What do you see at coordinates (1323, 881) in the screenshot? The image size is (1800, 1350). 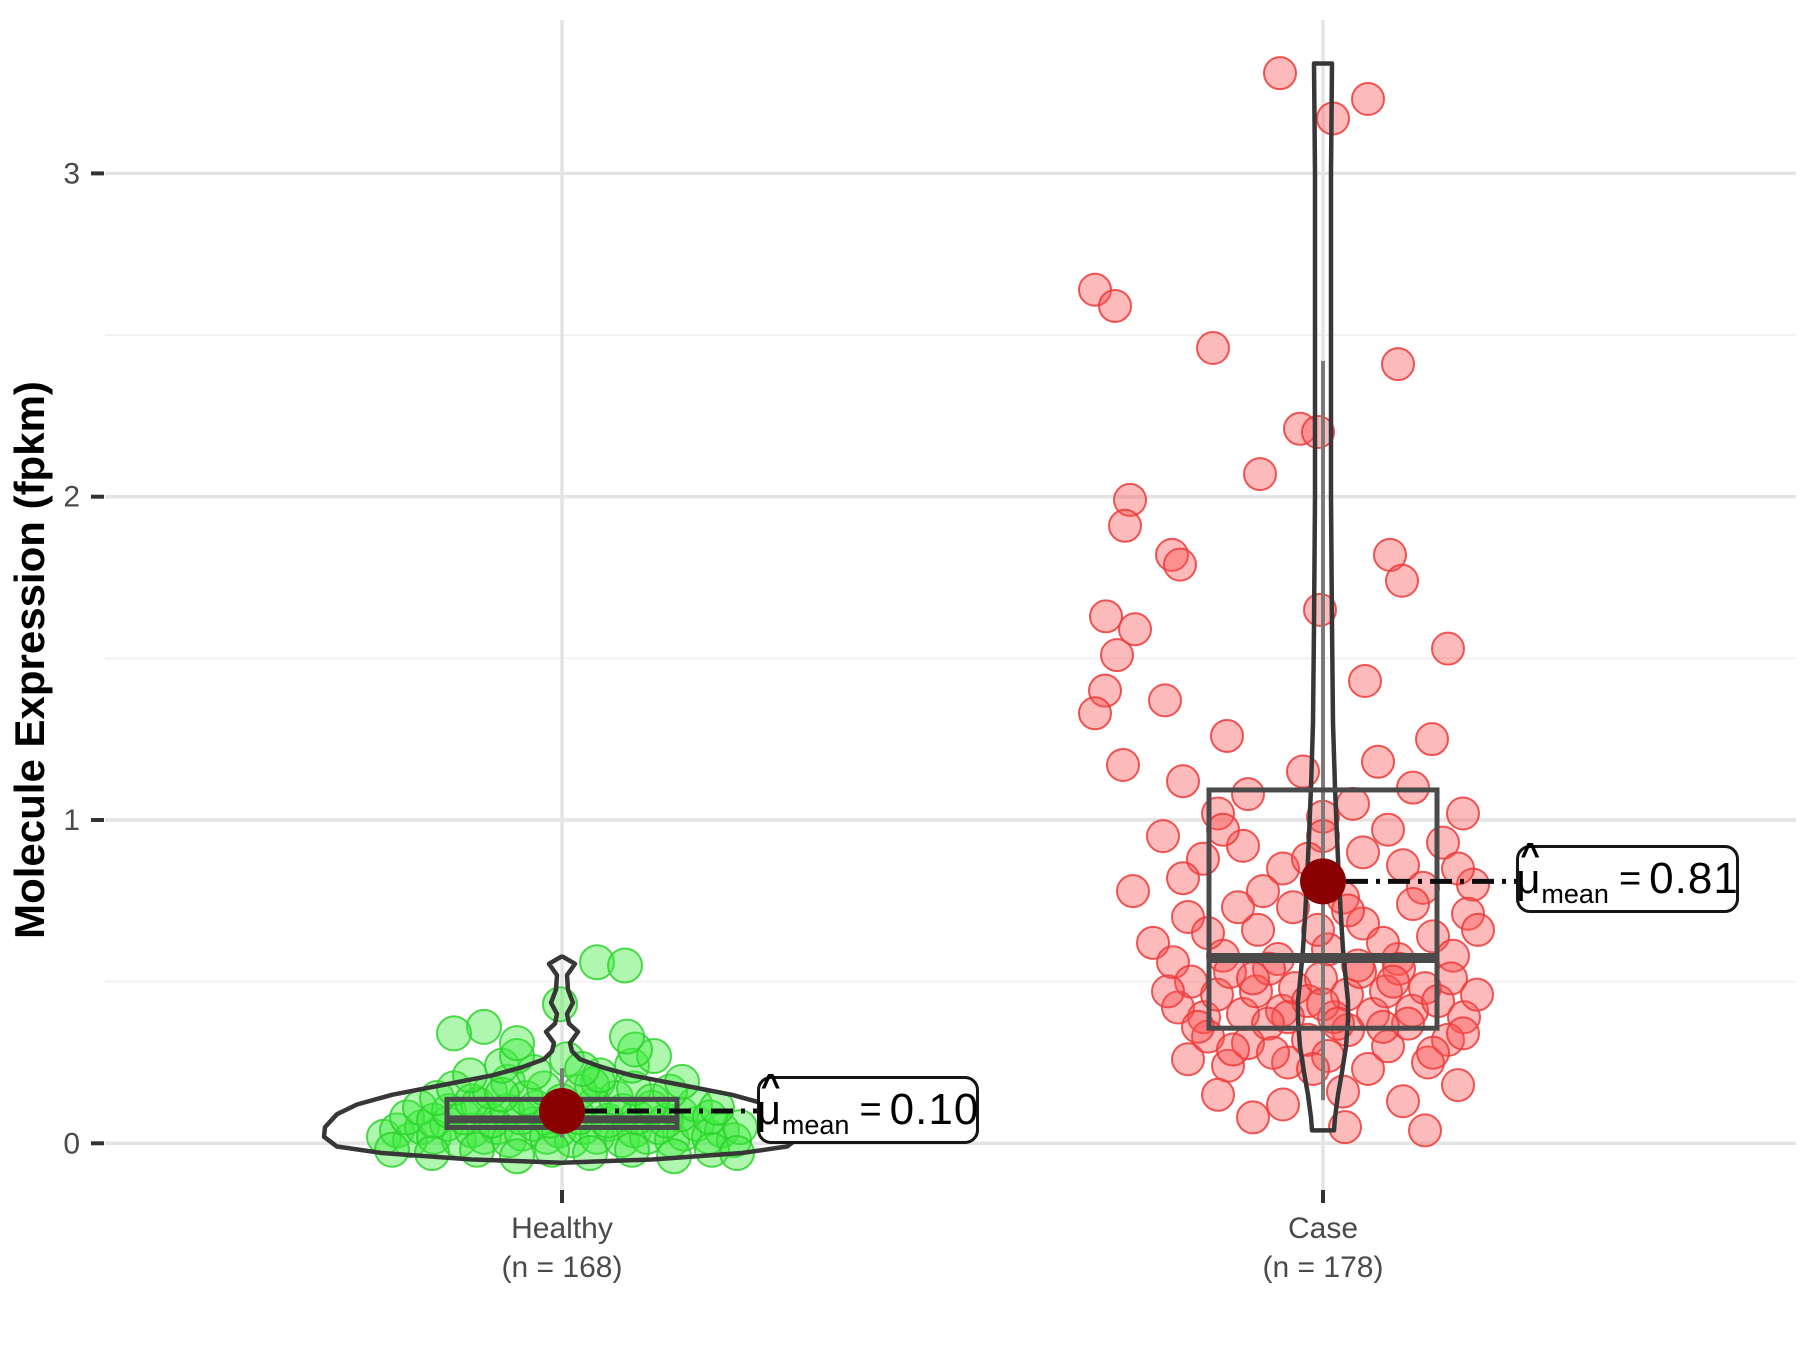 I see `mean-point-case` at bounding box center [1323, 881].